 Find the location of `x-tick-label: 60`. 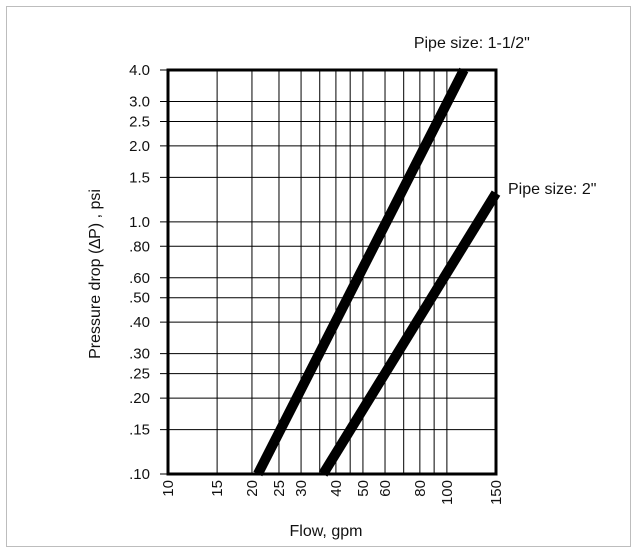

x-tick-label: 60 is located at coordinates (385, 488).